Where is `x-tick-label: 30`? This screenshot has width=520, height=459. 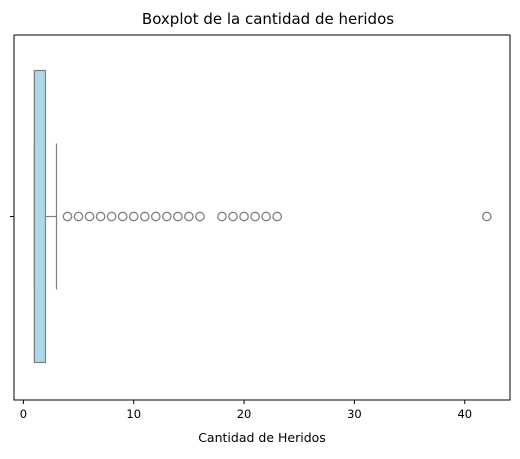 x-tick-label: 30 is located at coordinates (354, 414).